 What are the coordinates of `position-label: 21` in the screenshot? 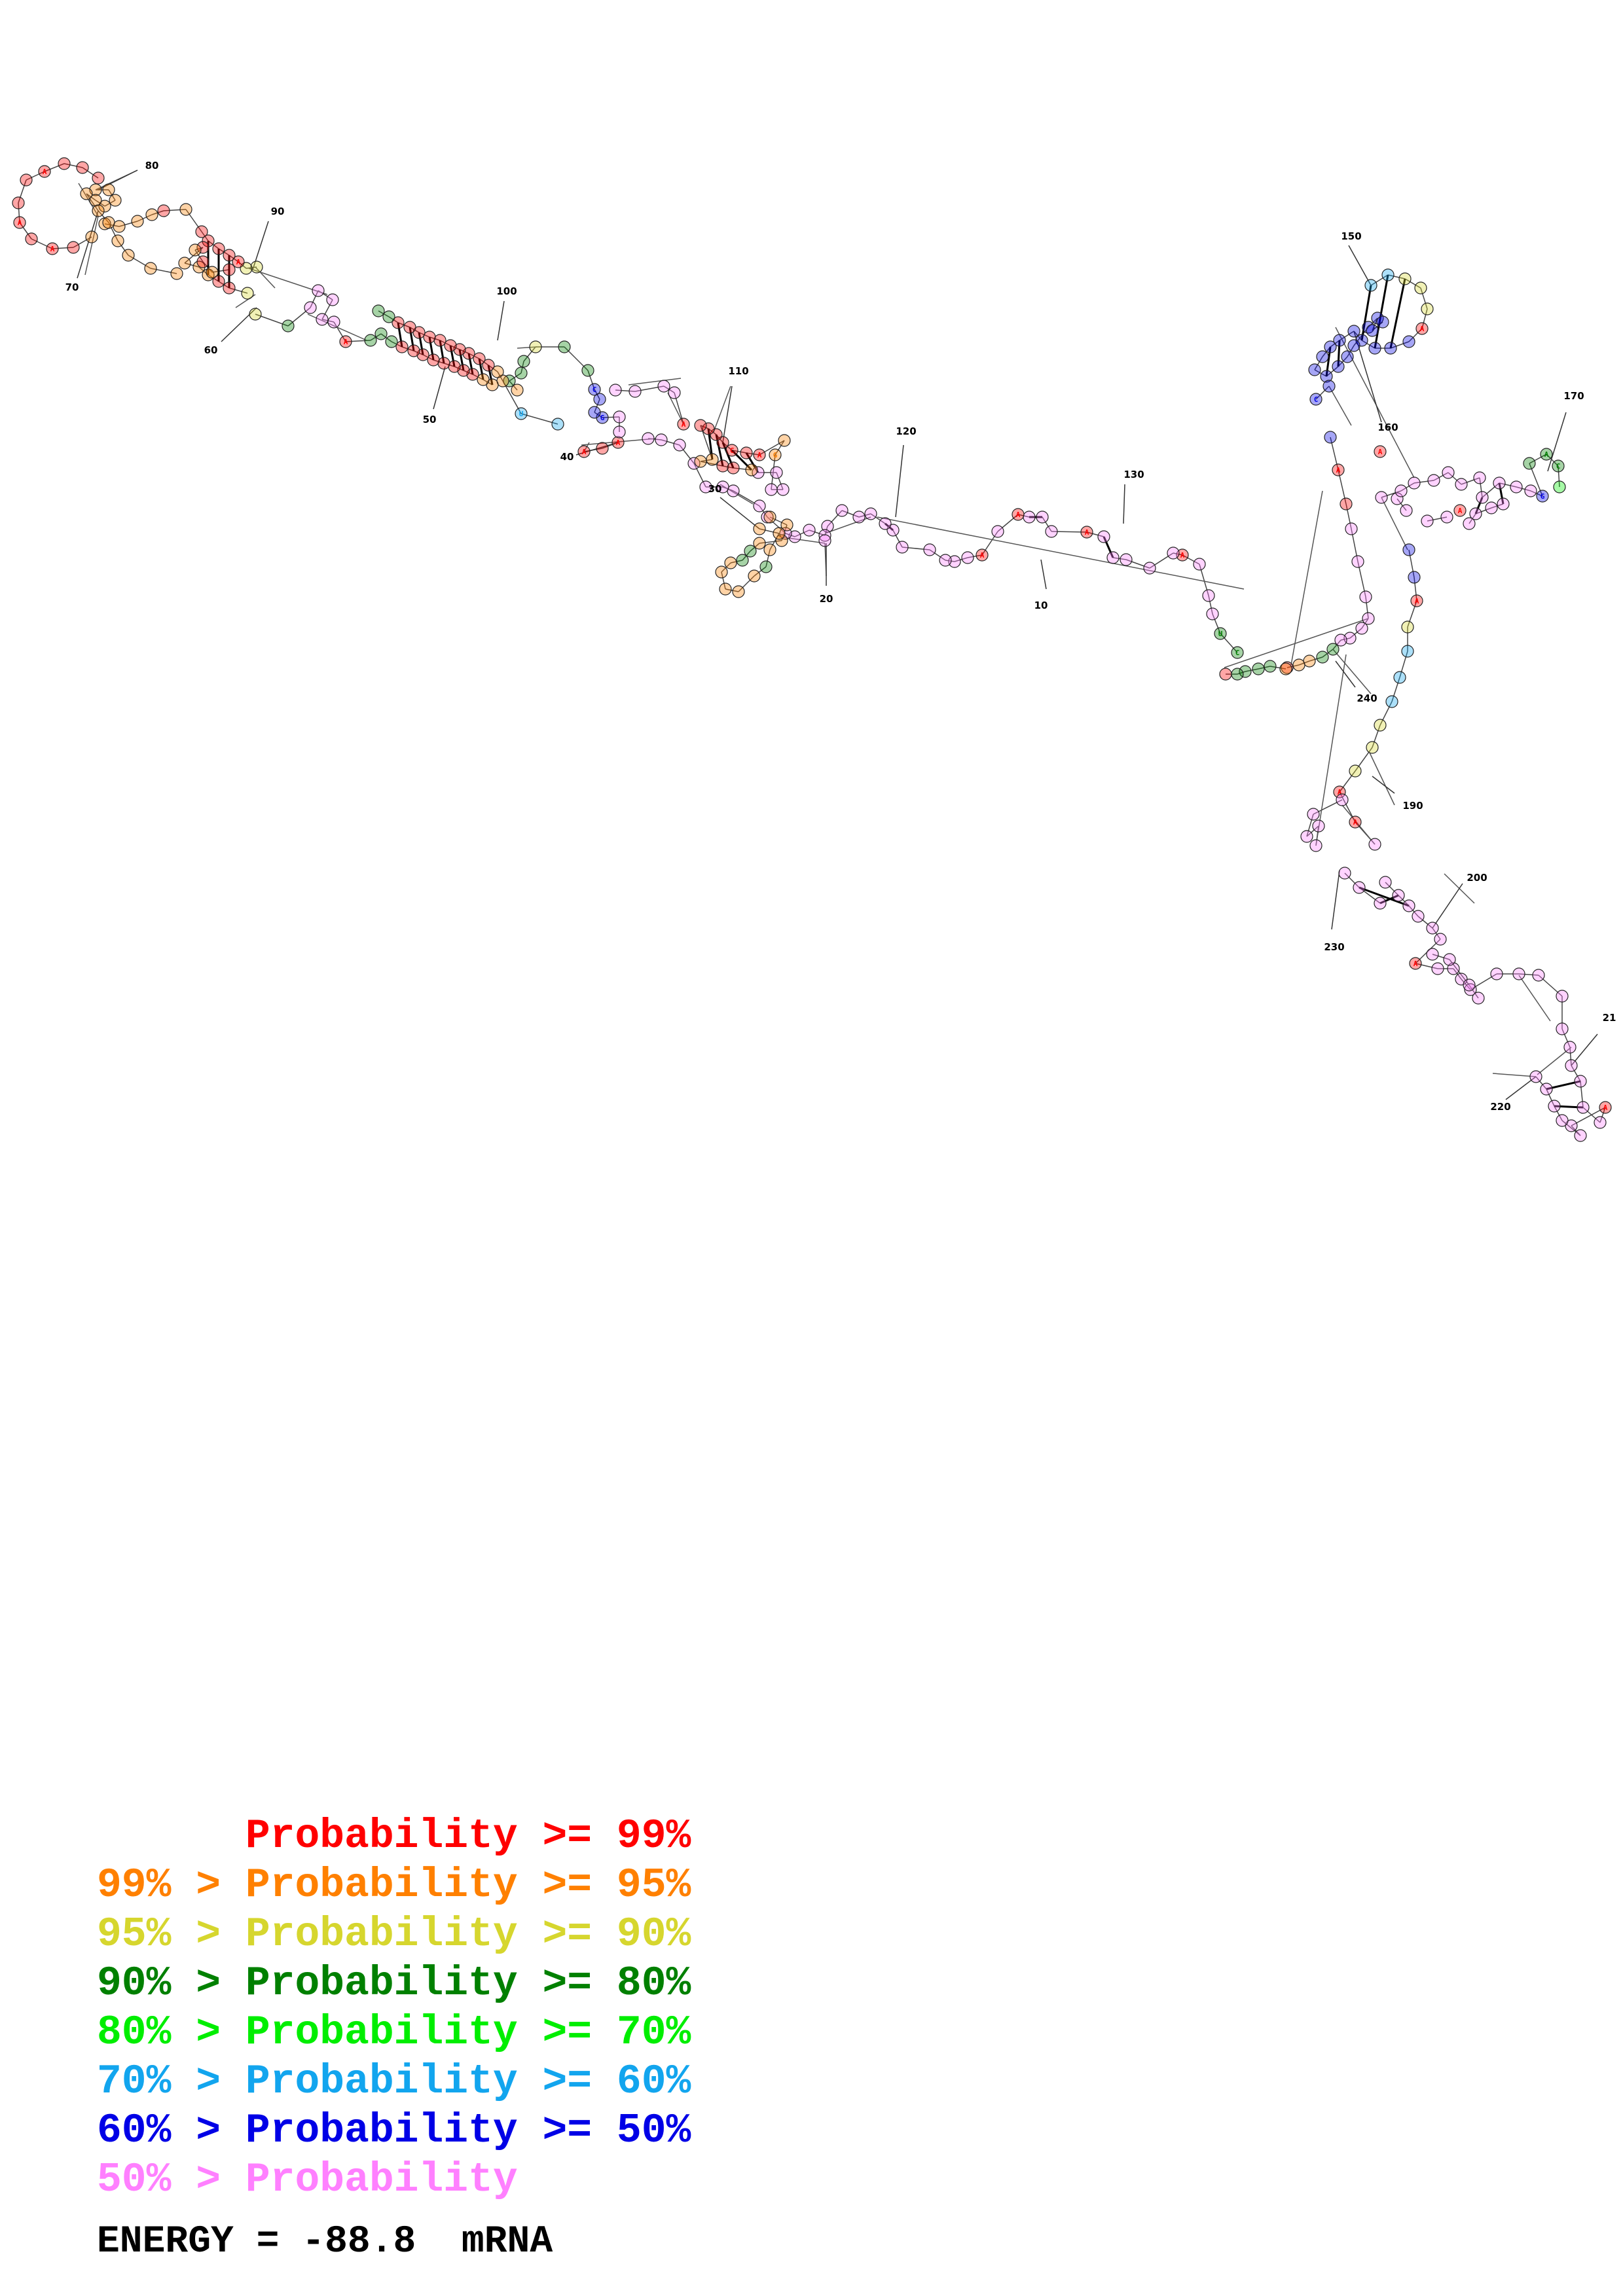 It's located at (1609, 1018).